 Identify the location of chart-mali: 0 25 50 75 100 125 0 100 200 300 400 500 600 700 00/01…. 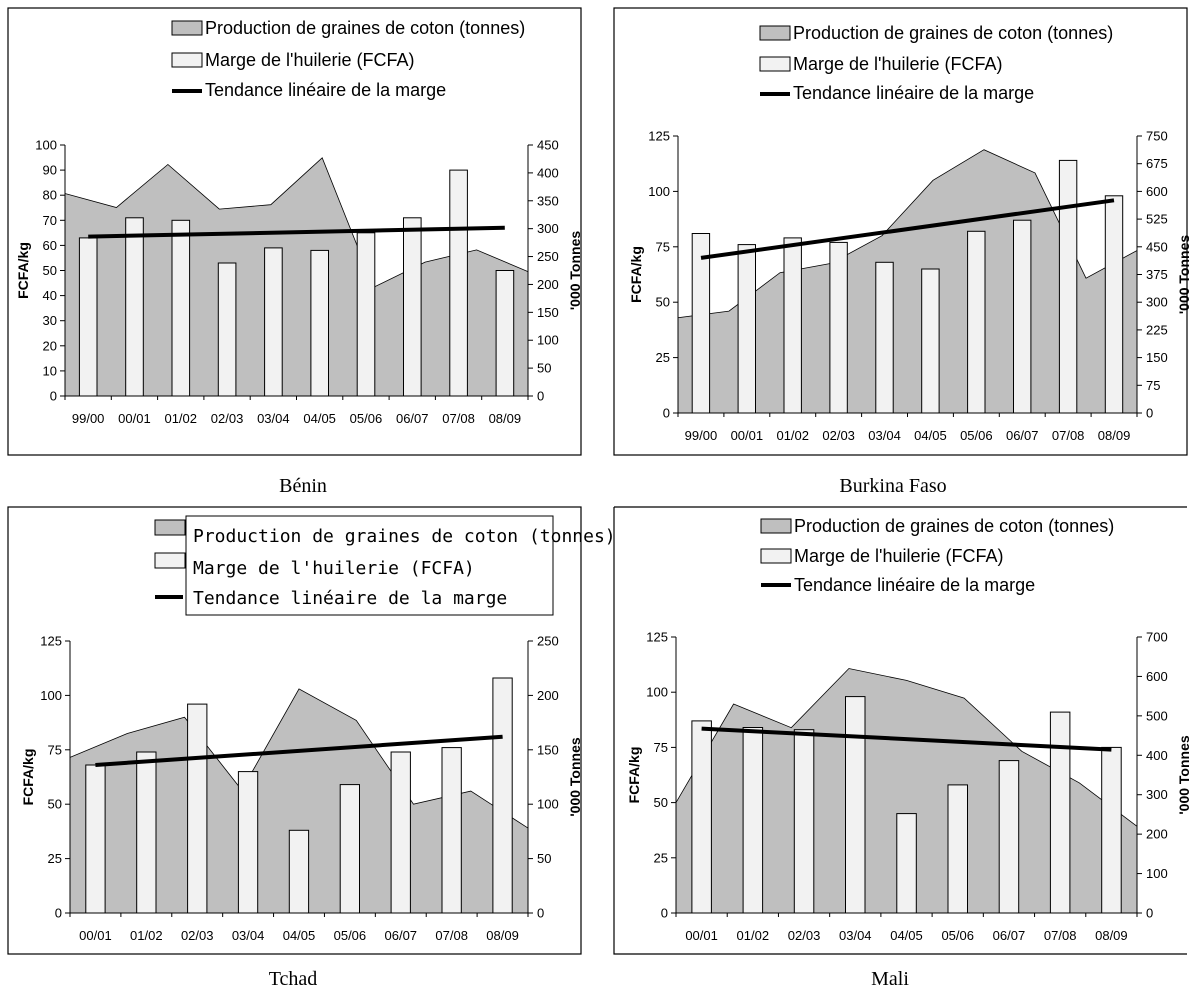
(909, 787).